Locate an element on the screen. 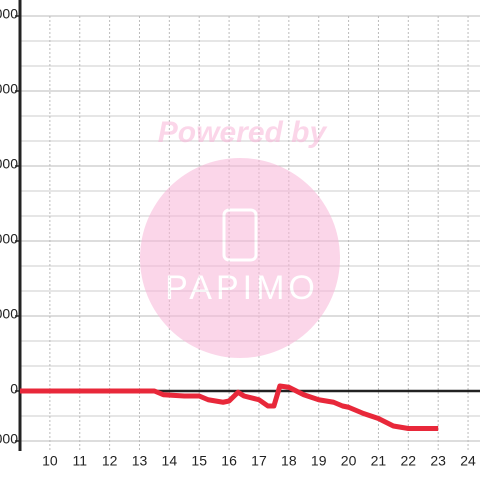 The height and width of the screenshot is (480, 480). y-tick-label: 0 is located at coordinates (14, 389).